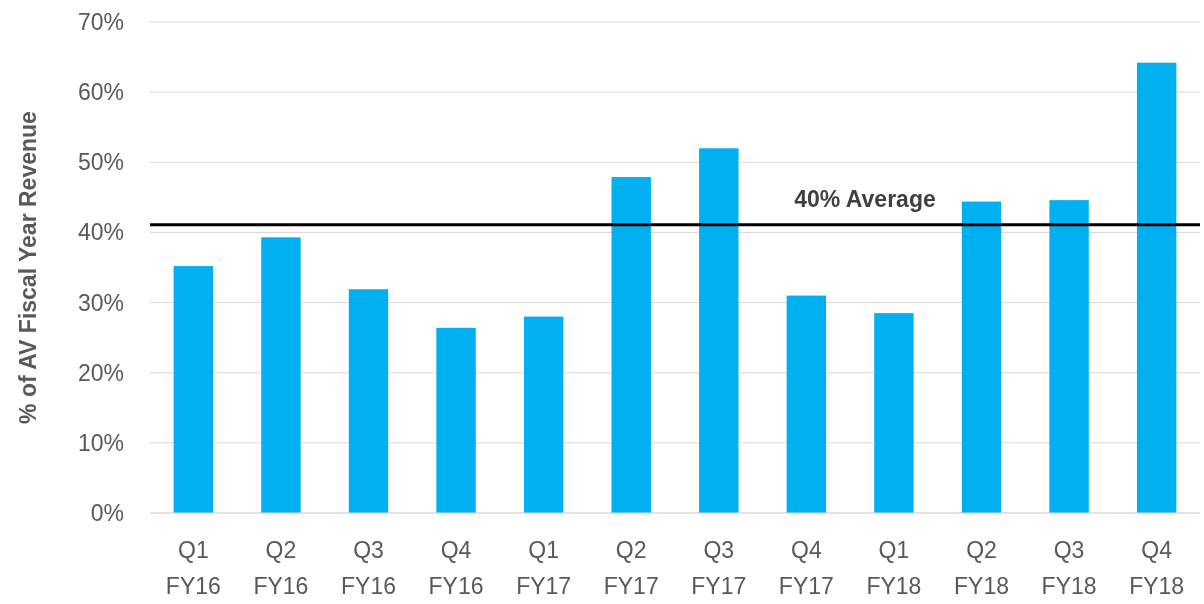 The image size is (1204, 604). Describe the element at coordinates (193, 568) in the screenshot. I see `x-tick-label: Q1 FY16` at that location.